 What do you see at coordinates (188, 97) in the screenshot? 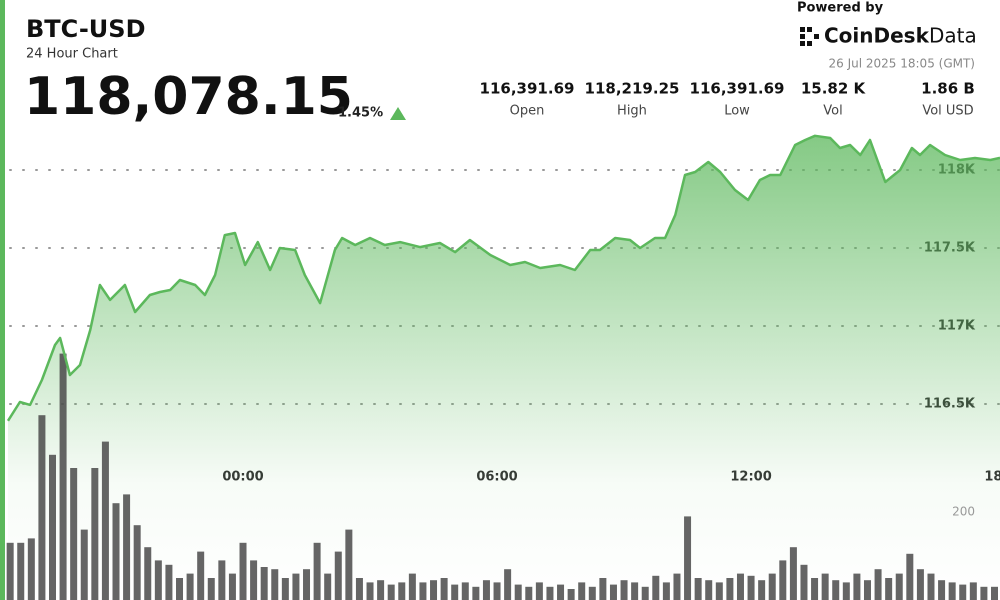
I see `price: 118,078.15` at bounding box center [188, 97].